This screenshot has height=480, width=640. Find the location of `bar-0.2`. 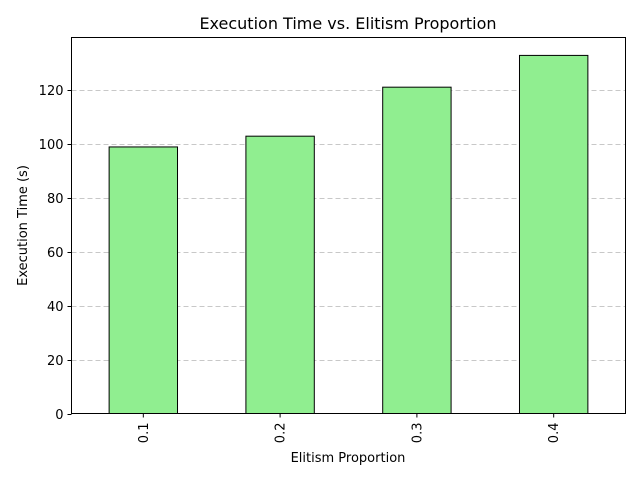

bar-0.2 is located at coordinates (280, 274).